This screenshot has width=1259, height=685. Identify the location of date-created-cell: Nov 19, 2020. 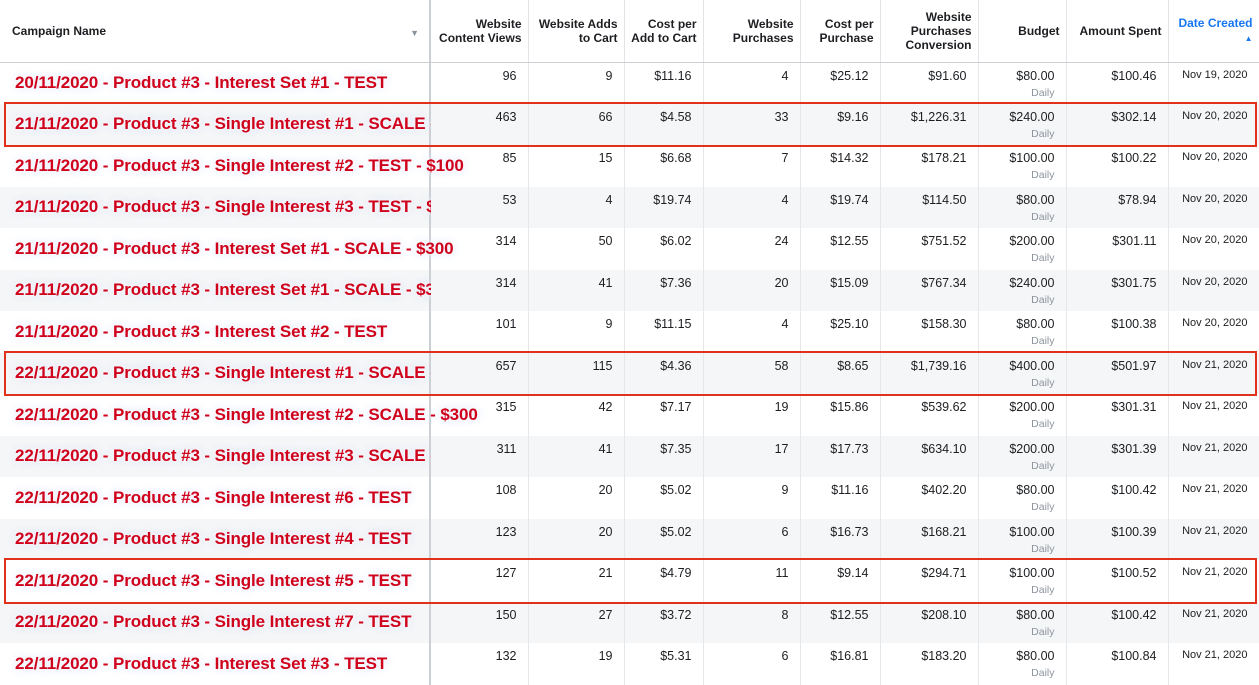
(1213, 83).